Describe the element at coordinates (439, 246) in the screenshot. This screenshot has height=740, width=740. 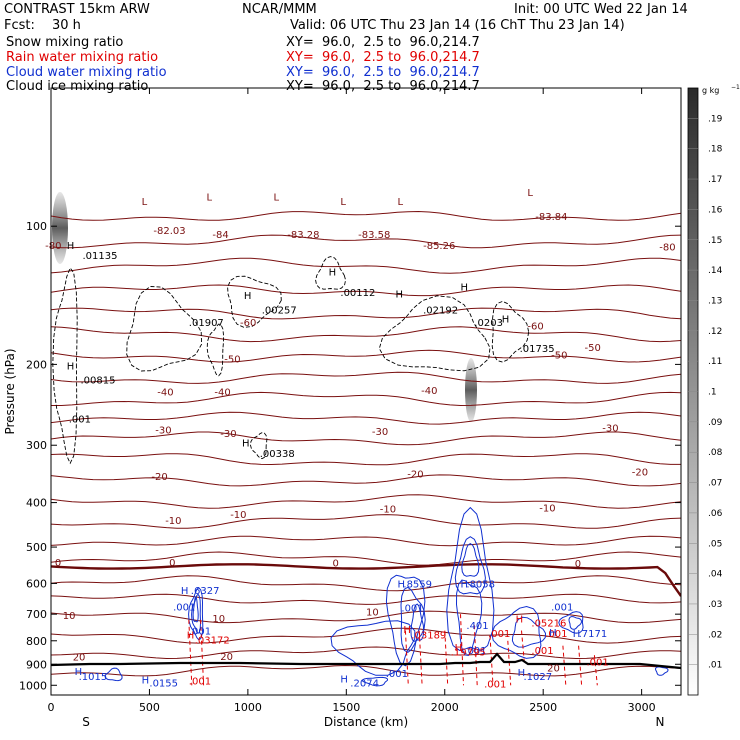
I see `isotherm-label: -85.26` at that location.